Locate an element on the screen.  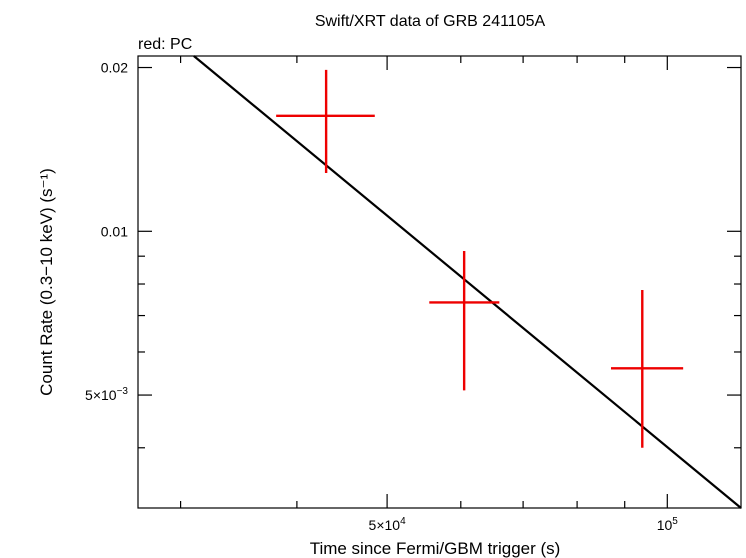
y-axis-tick-labels: 0.02 0.01 5×10⁻³ is located at coordinates (106, 232).